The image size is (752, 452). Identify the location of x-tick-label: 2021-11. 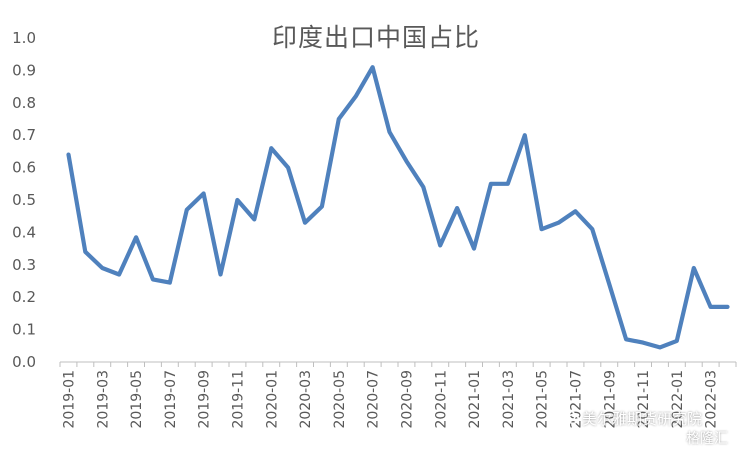
(644, 399).